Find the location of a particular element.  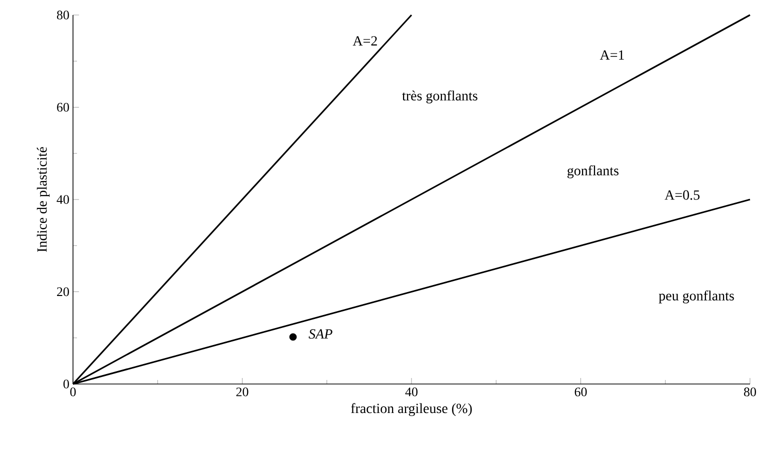

x-tick-label: 80 is located at coordinates (750, 392).